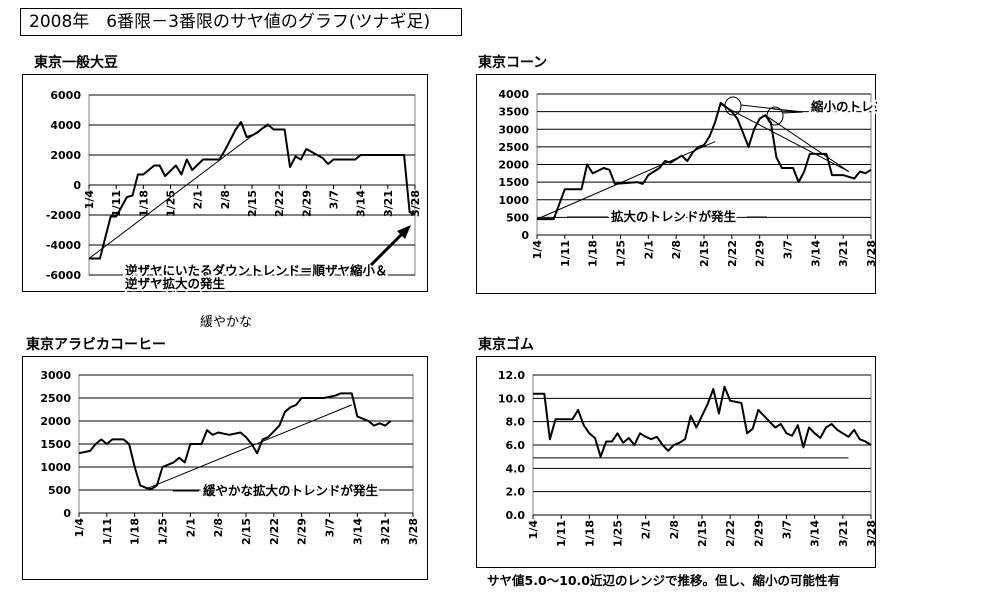  I want to click on y-tick-label: 6.0, so click(516, 445).